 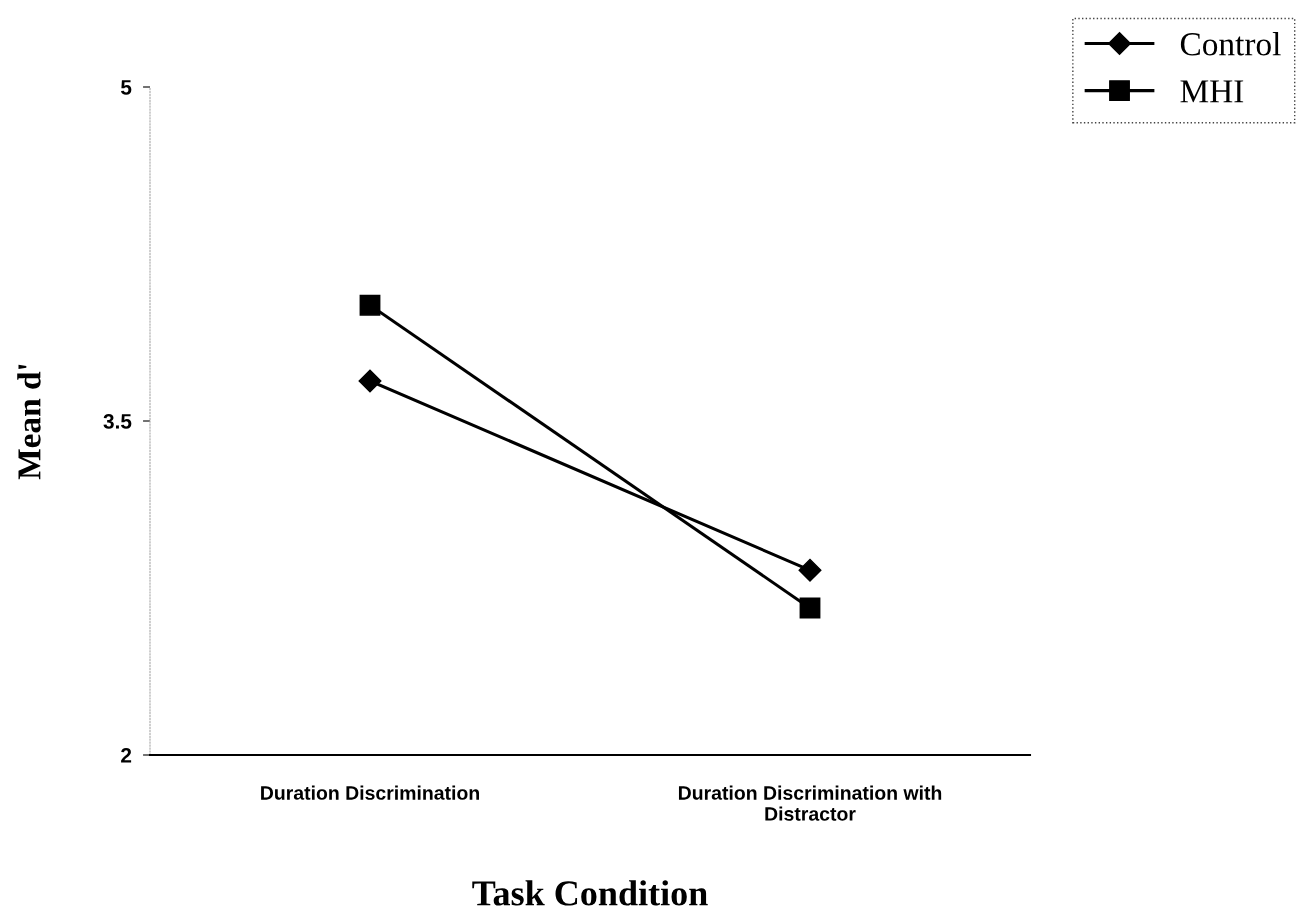 What do you see at coordinates (1212, 91) in the screenshot?
I see `legend-label: MHI` at bounding box center [1212, 91].